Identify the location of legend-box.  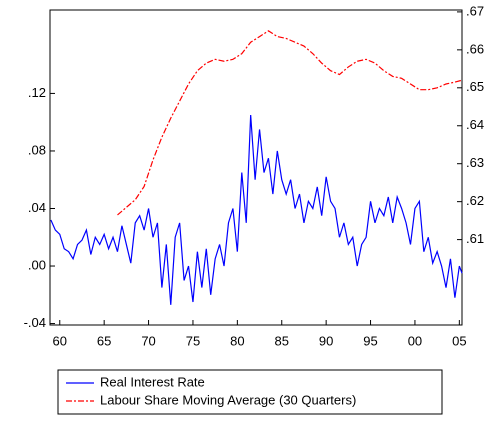
(250, 392).